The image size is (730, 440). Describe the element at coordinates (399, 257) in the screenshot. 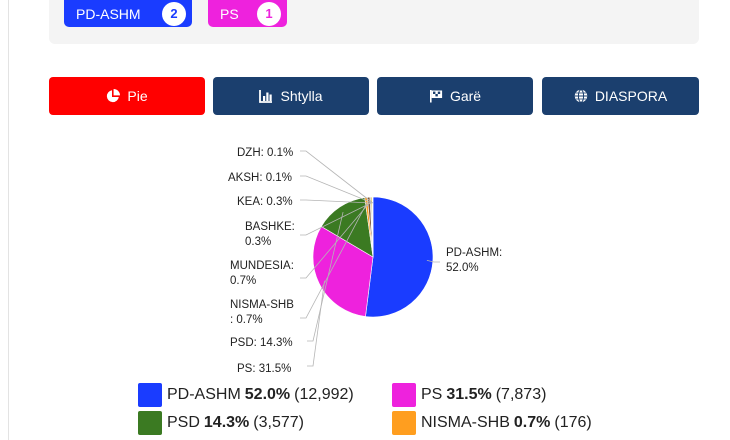

I see `pie-slice-pd-ashm` at that location.